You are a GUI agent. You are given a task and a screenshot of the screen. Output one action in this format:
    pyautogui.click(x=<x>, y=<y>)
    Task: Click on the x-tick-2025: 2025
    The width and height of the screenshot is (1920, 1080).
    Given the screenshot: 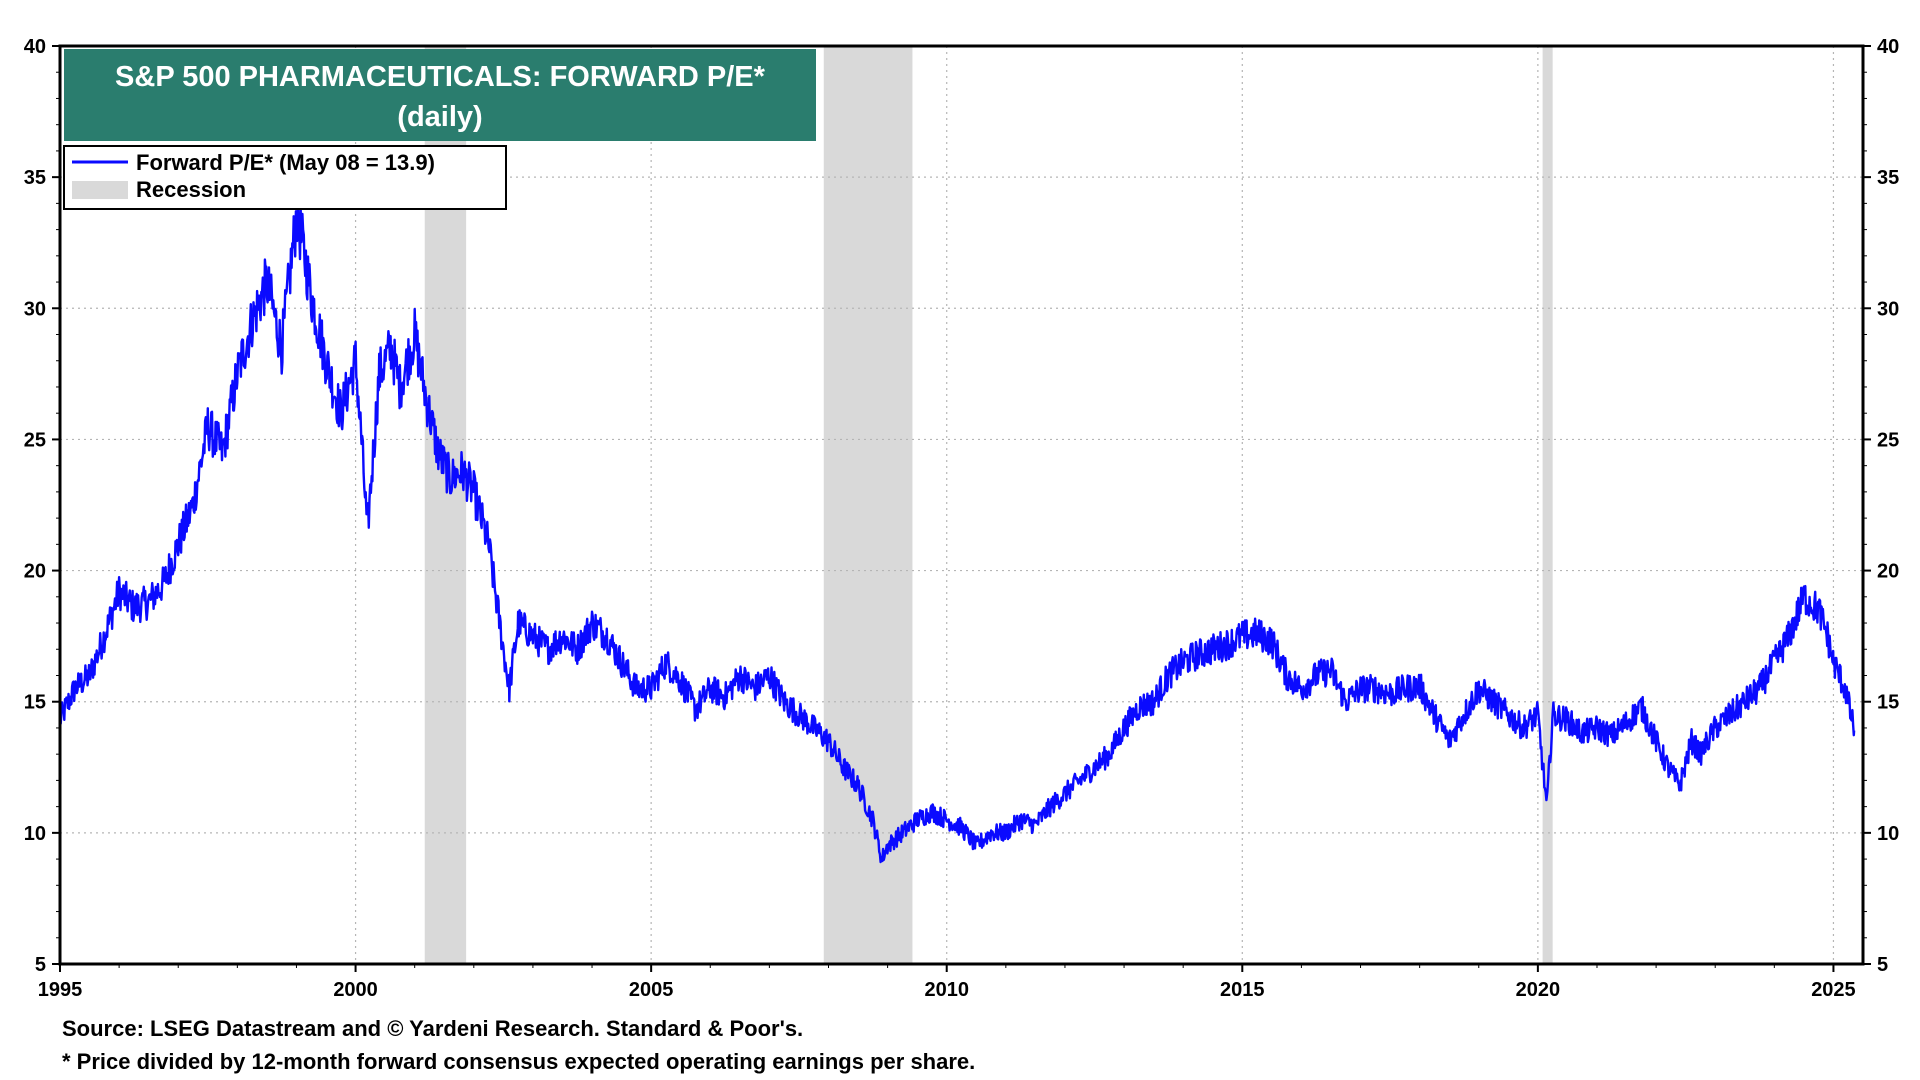 What is the action you would take?
    pyautogui.click(x=1833, y=990)
    